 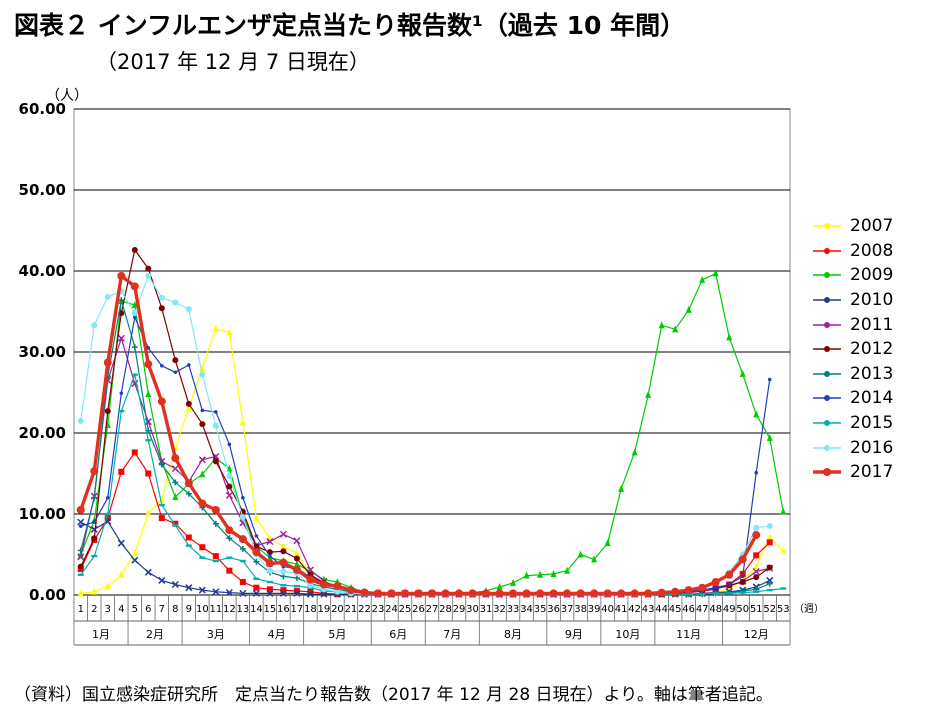 I want to click on legend-swatch-2010, so click(x=827, y=300).